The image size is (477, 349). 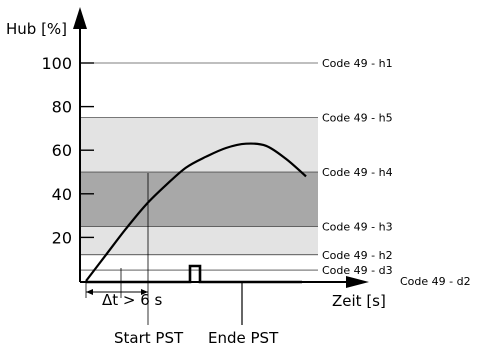 What do you see at coordinates (359, 301) in the screenshot?
I see `x-axis-label: Zeit [s]` at bounding box center [359, 301].